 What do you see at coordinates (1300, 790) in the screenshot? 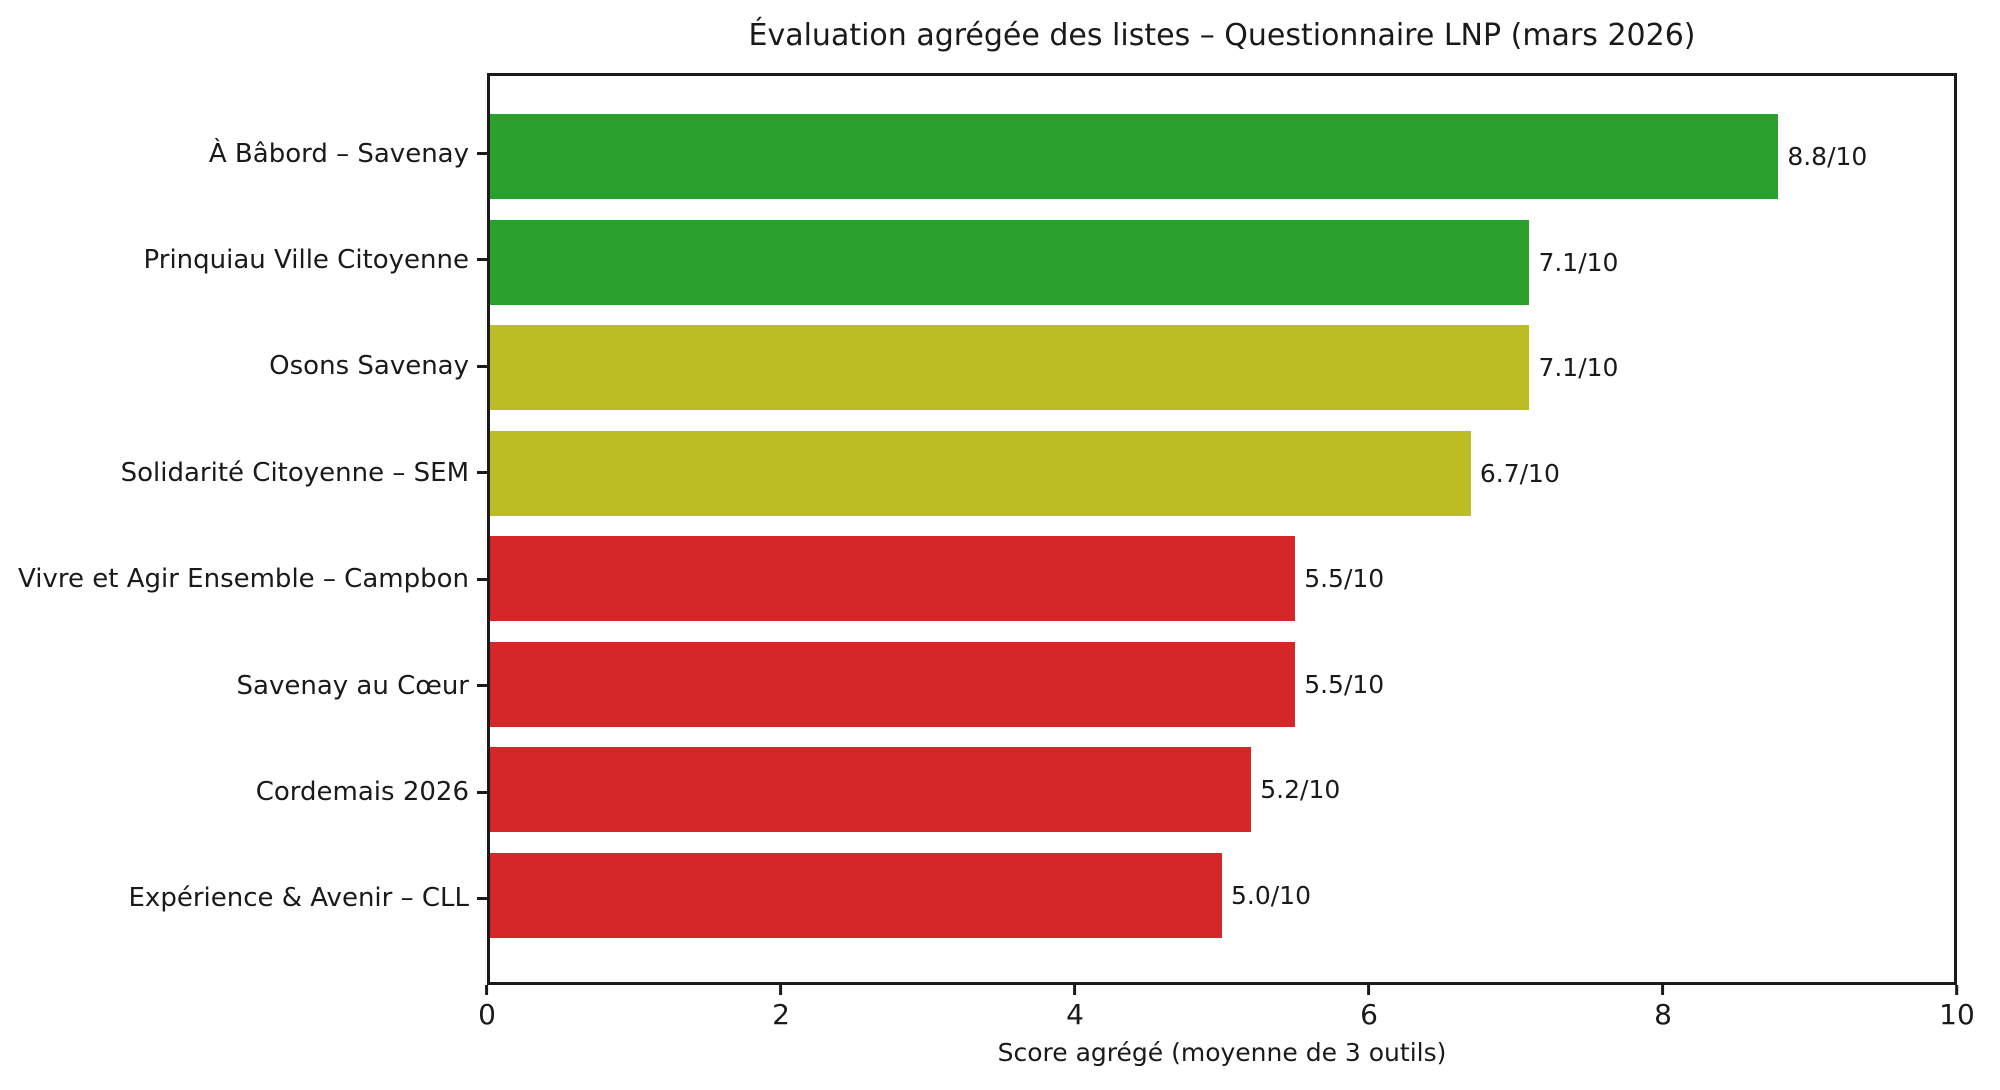
I see `bar-value-label: 5.2/10` at bounding box center [1300, 790].